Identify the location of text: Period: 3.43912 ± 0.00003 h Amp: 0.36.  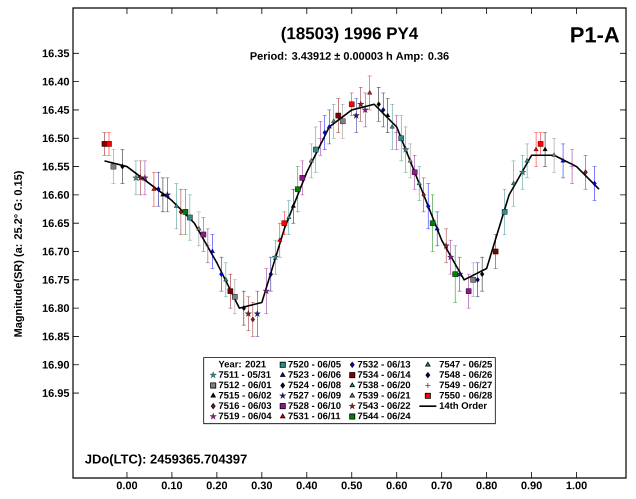
(349, 57).